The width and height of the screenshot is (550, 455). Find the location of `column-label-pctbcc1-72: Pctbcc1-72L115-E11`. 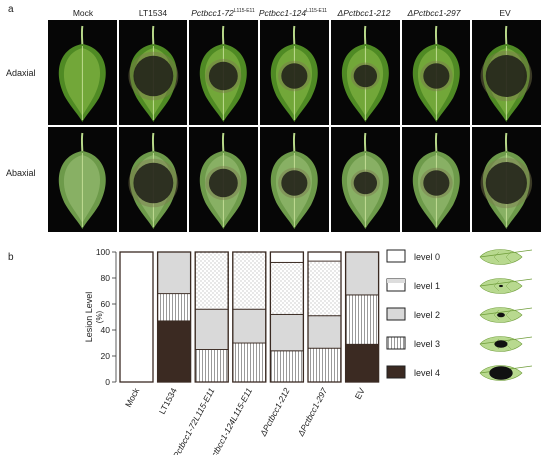

column-label-pctbcc1-72: Pctbcc1-72L115-E11 is located at coordinates (223, 13).